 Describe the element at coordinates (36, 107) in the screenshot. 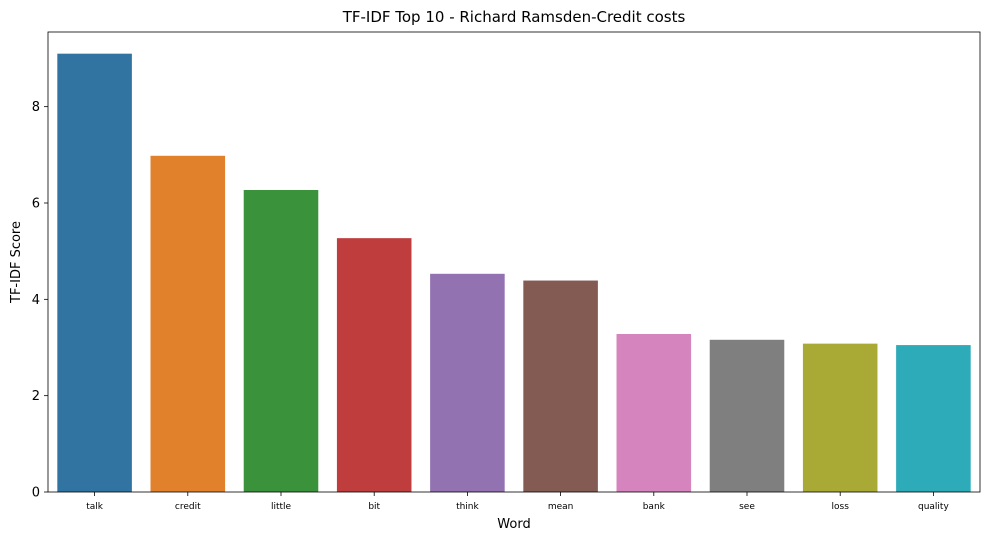

I see `y-tick-label: 8` at that location.